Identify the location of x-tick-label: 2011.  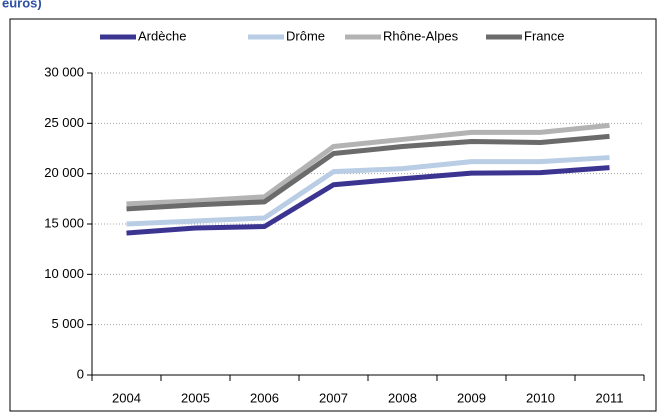
(610, 397).